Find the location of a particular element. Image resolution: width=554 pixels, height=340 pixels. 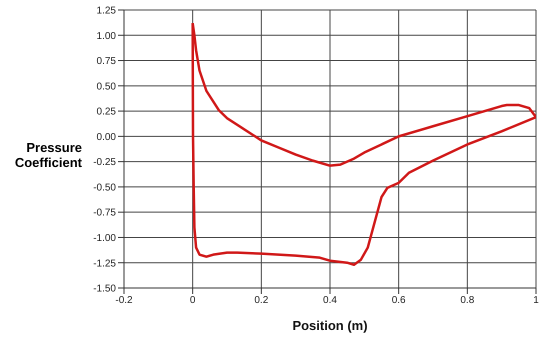

y-tick-label: 0.00 is located at coordinates (106, 137).